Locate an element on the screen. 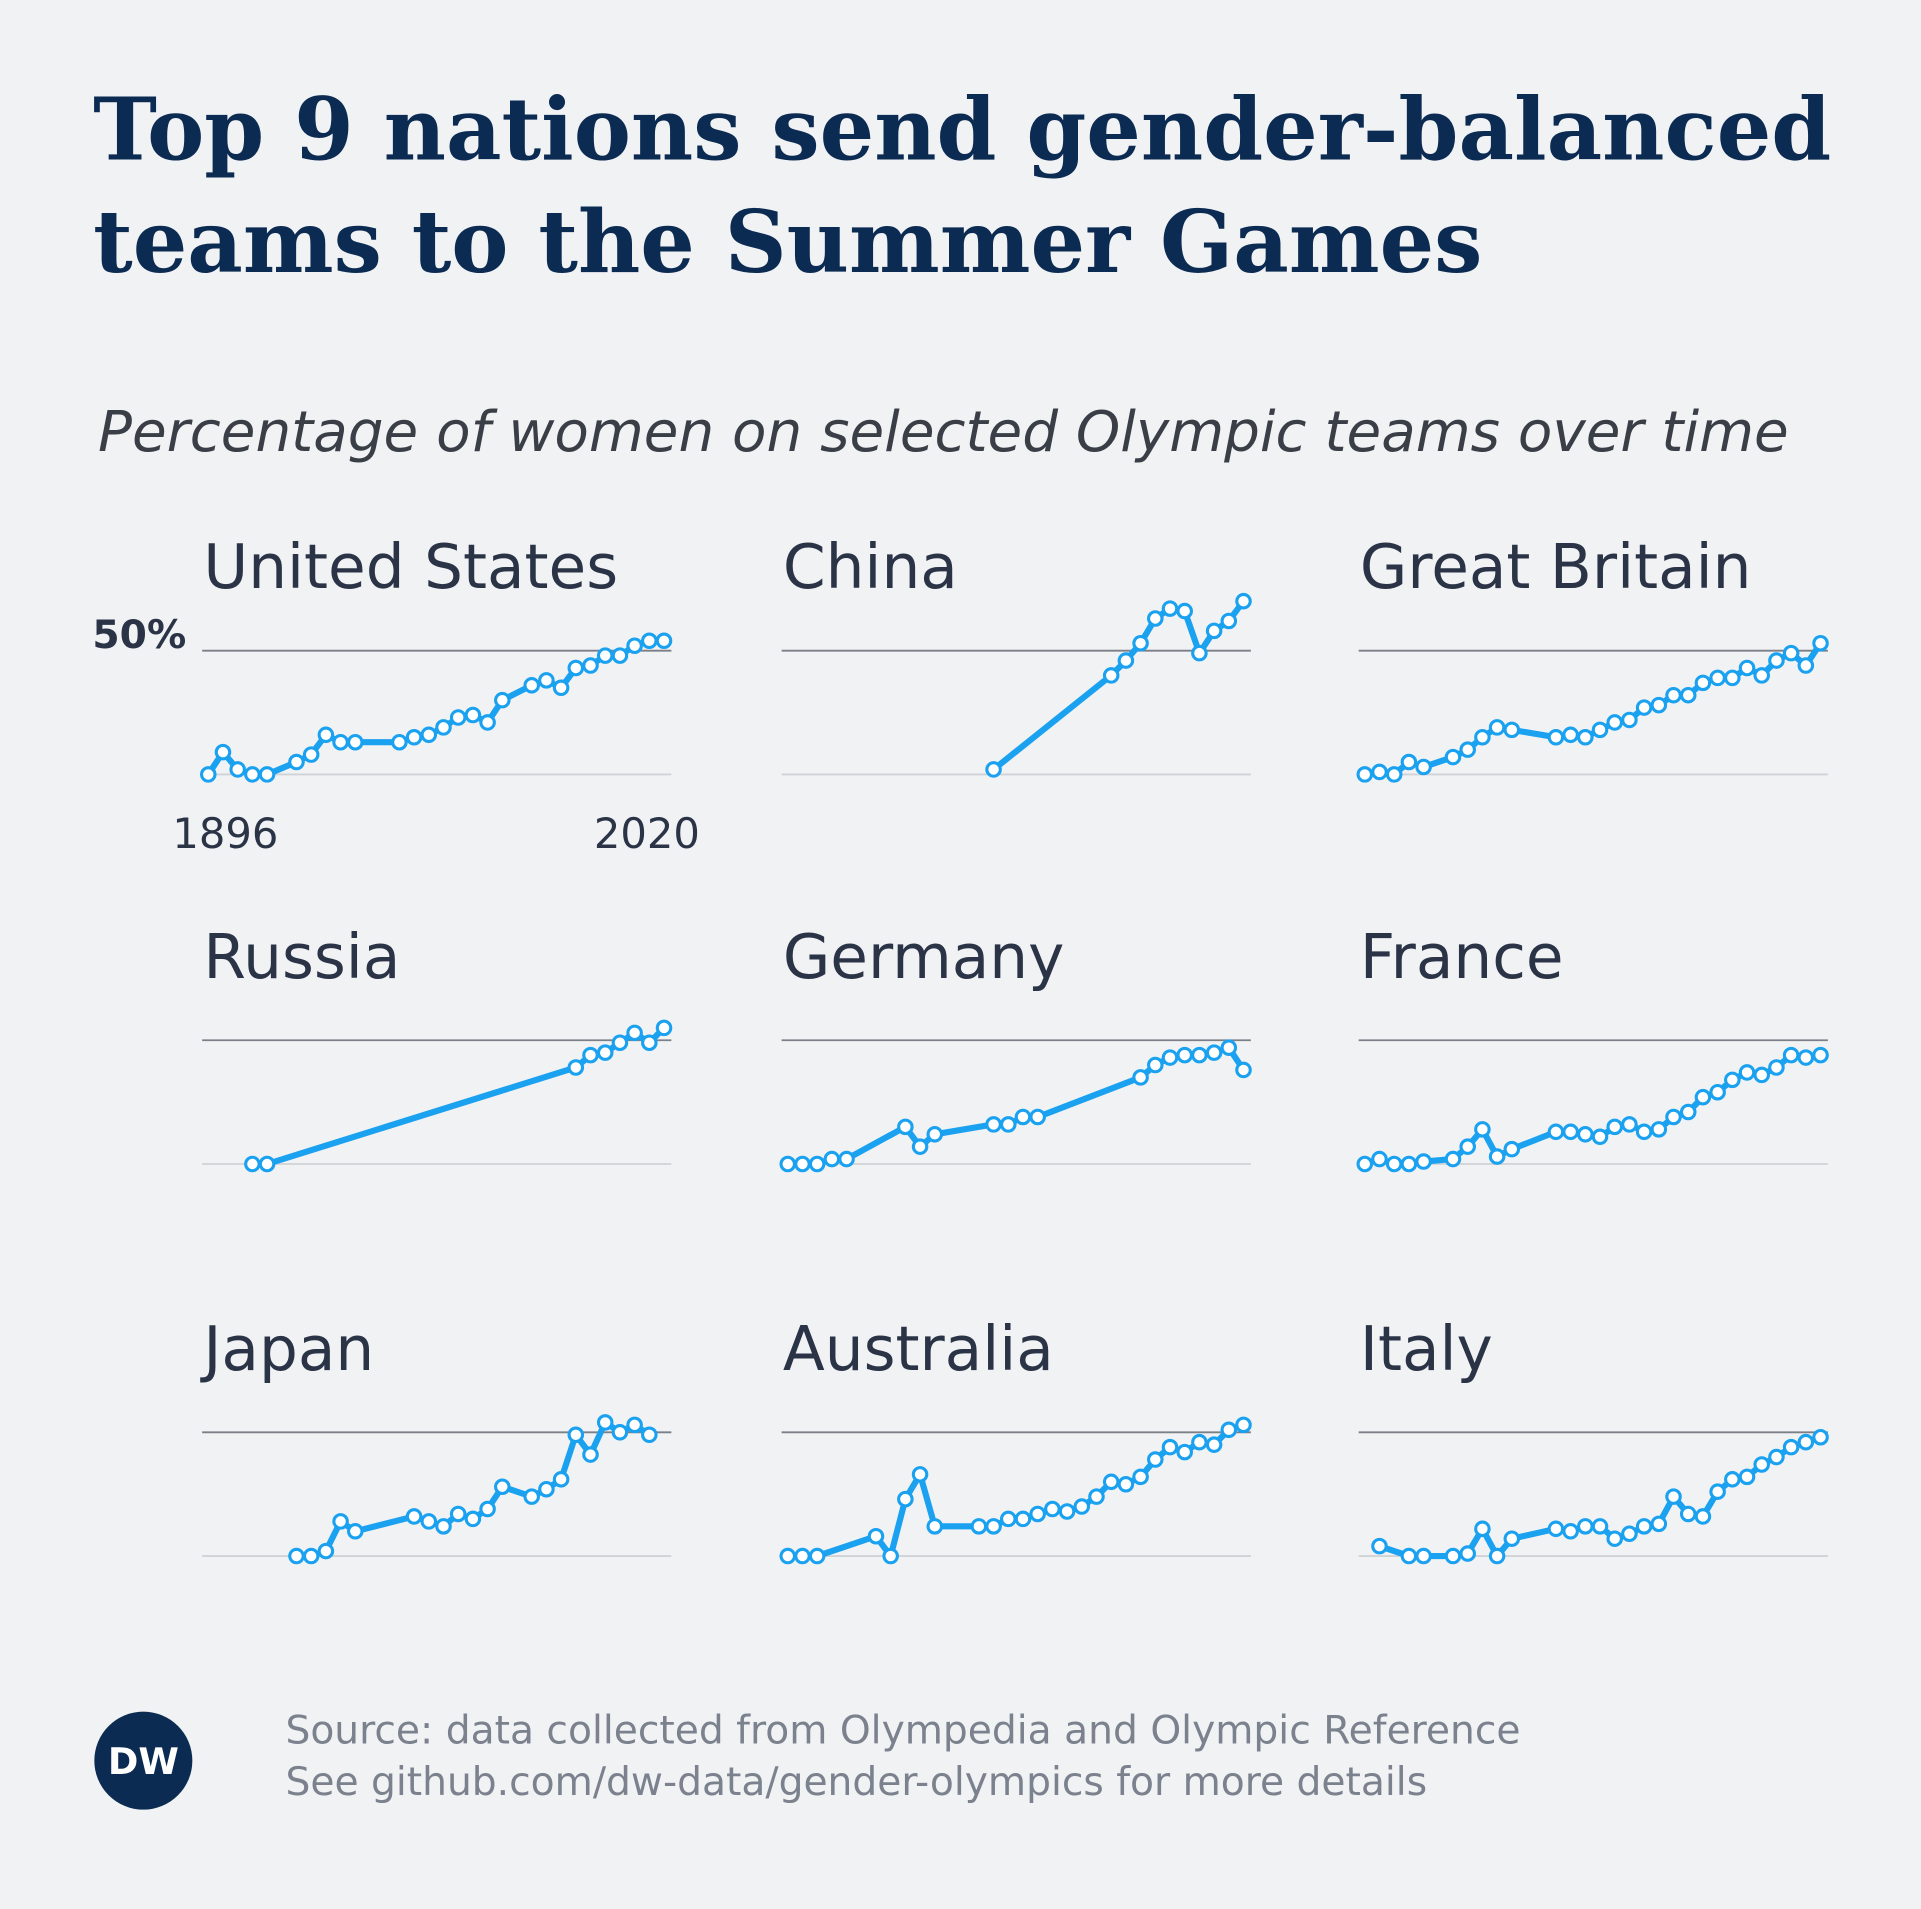  panel-title: France is located at coordinates (1462, 957).